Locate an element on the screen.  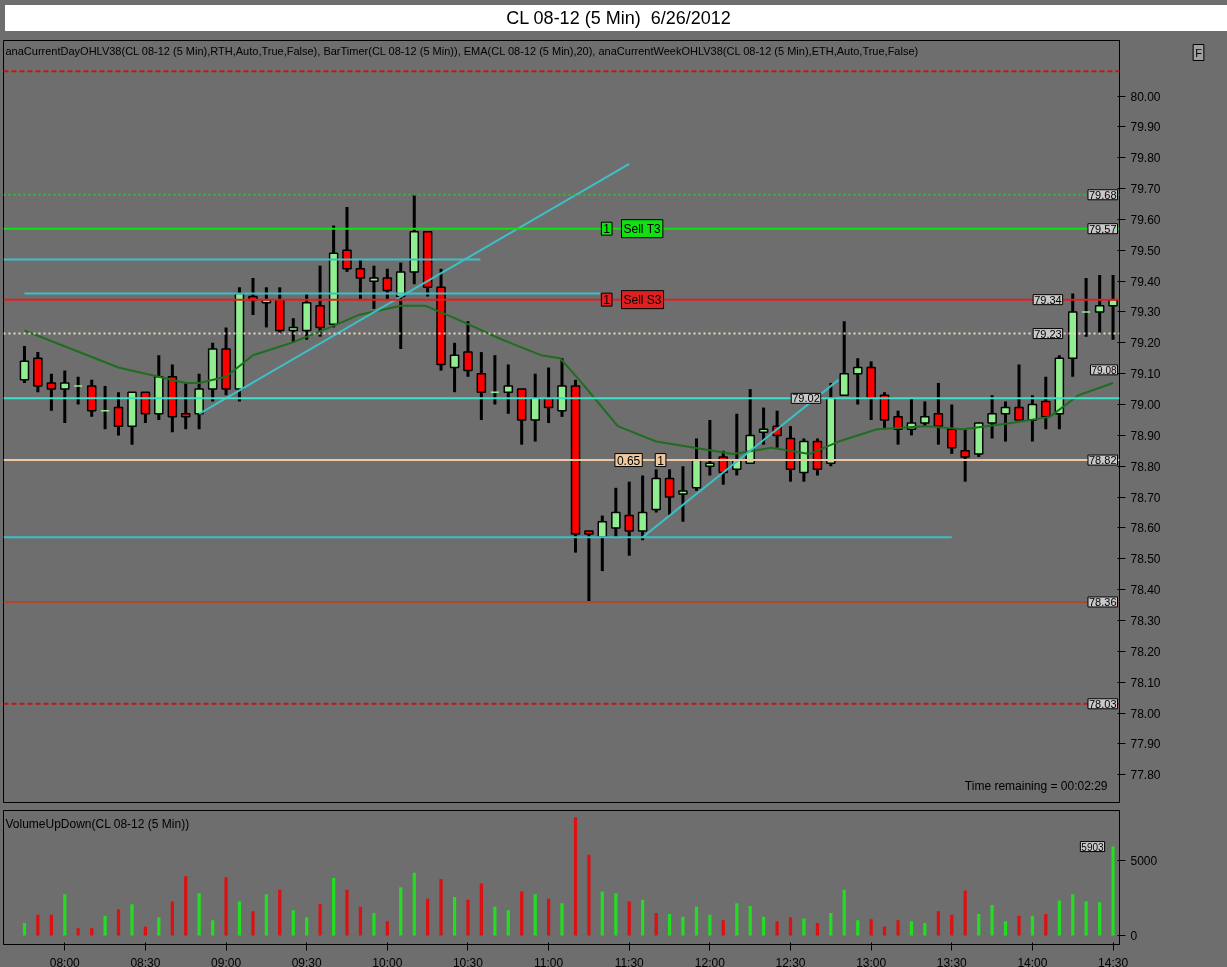
text: F is located at coordinates (1199, 52).